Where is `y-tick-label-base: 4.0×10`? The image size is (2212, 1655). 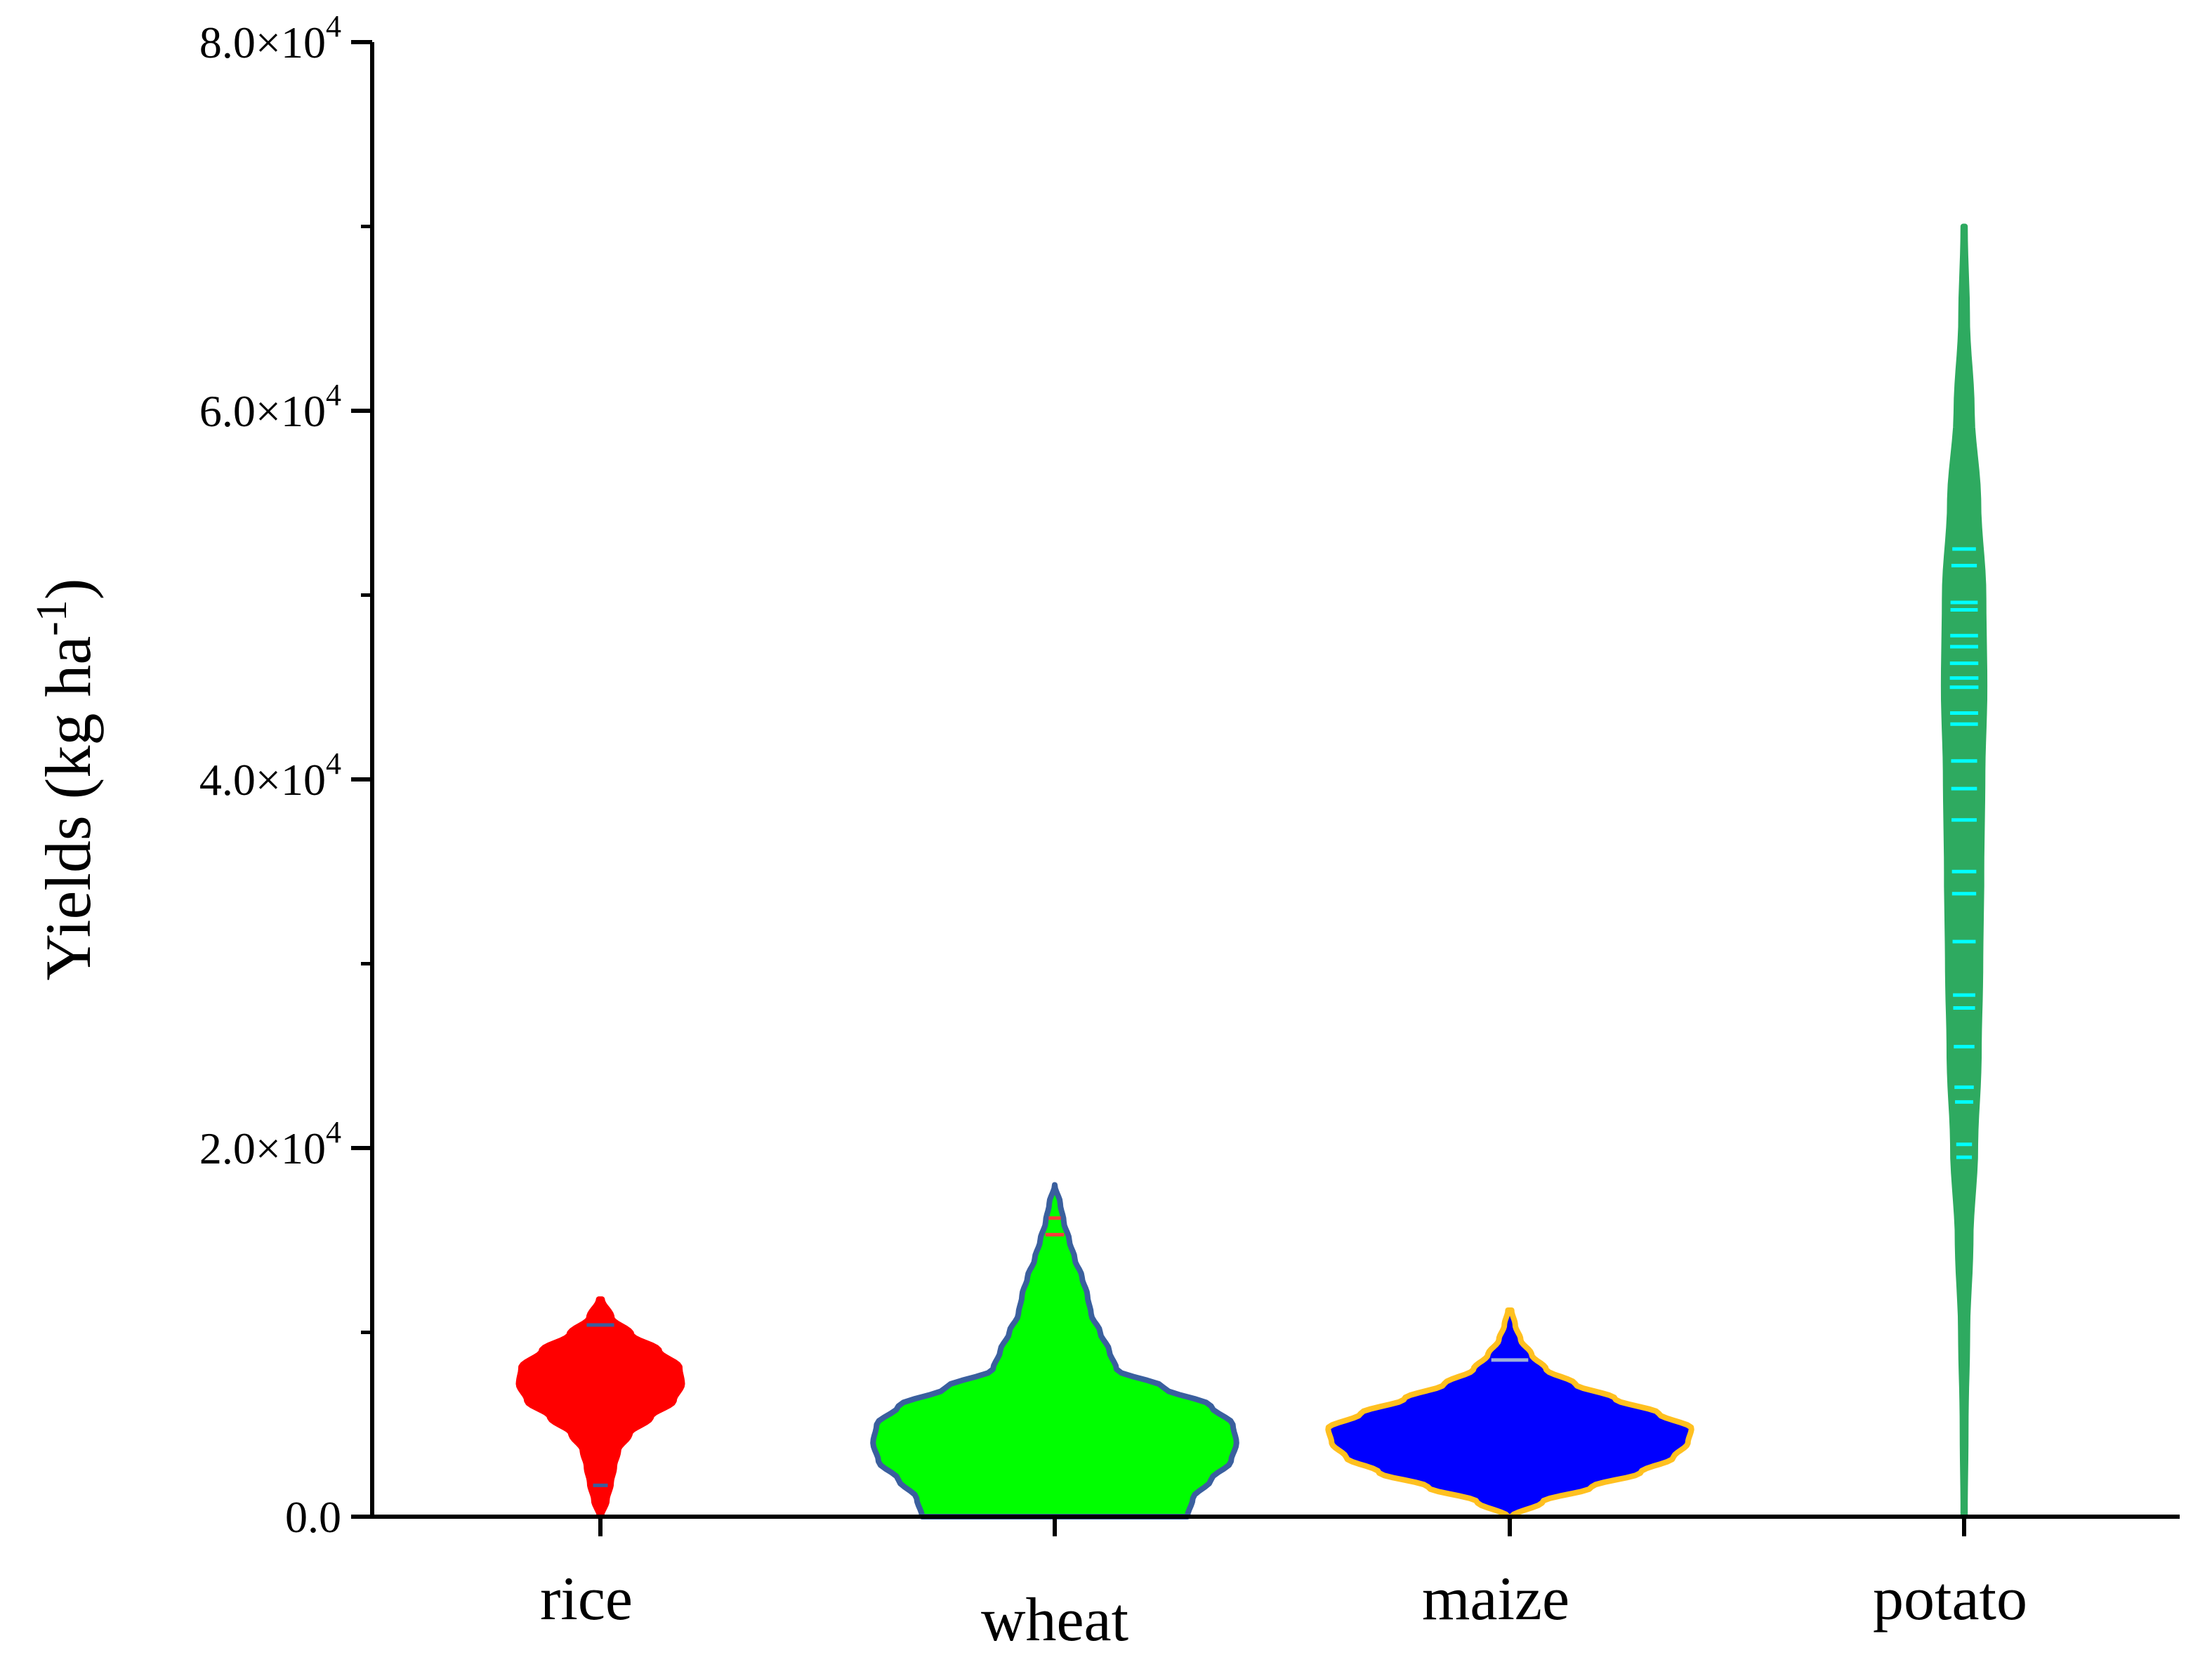
y-tick-label-base: 4.0×10 is located at coordinates (262, 780).